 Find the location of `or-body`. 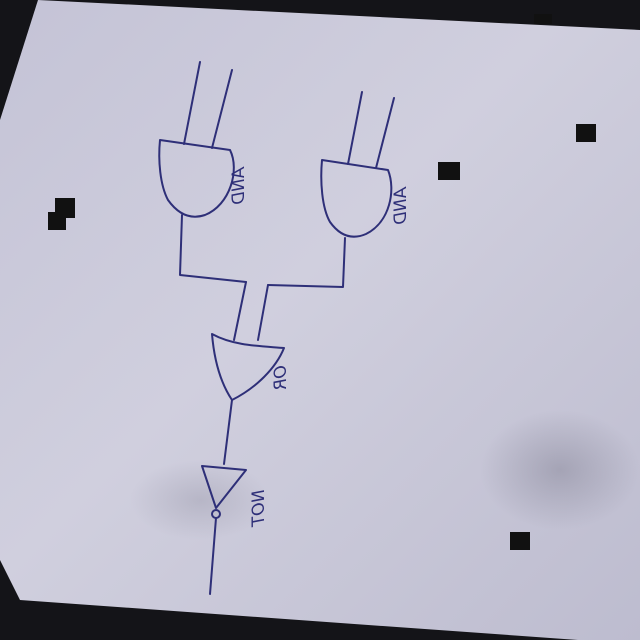

or-body is located at coordinates (248, 367).